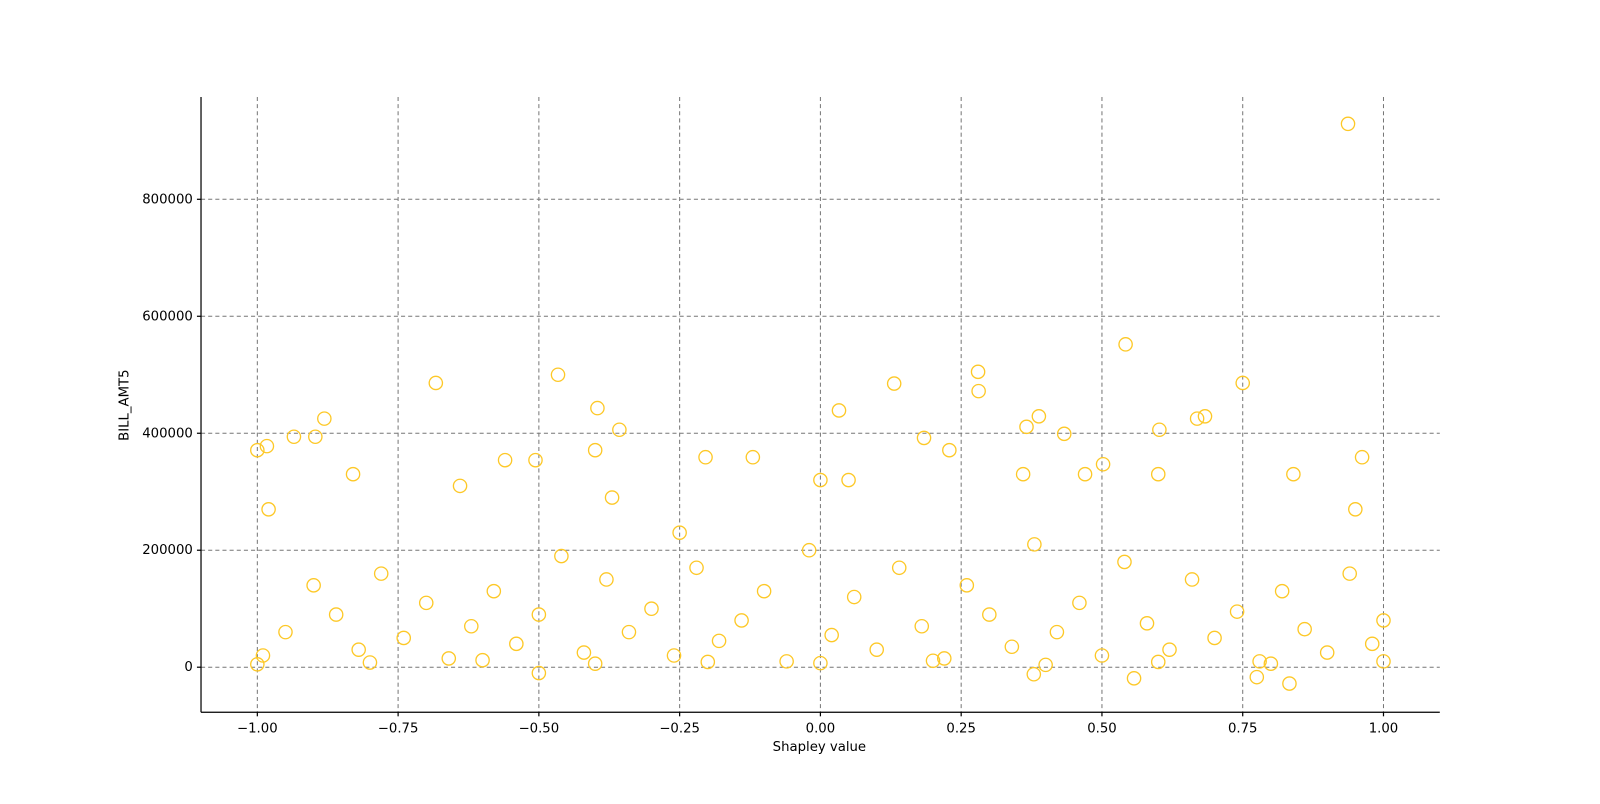 Image resolution: width=1600 pixels, height=804 pixels. Describe the element at coordinates (1102, 729) in the screenshot. I see `x-tick-label: 0.50` at that location.